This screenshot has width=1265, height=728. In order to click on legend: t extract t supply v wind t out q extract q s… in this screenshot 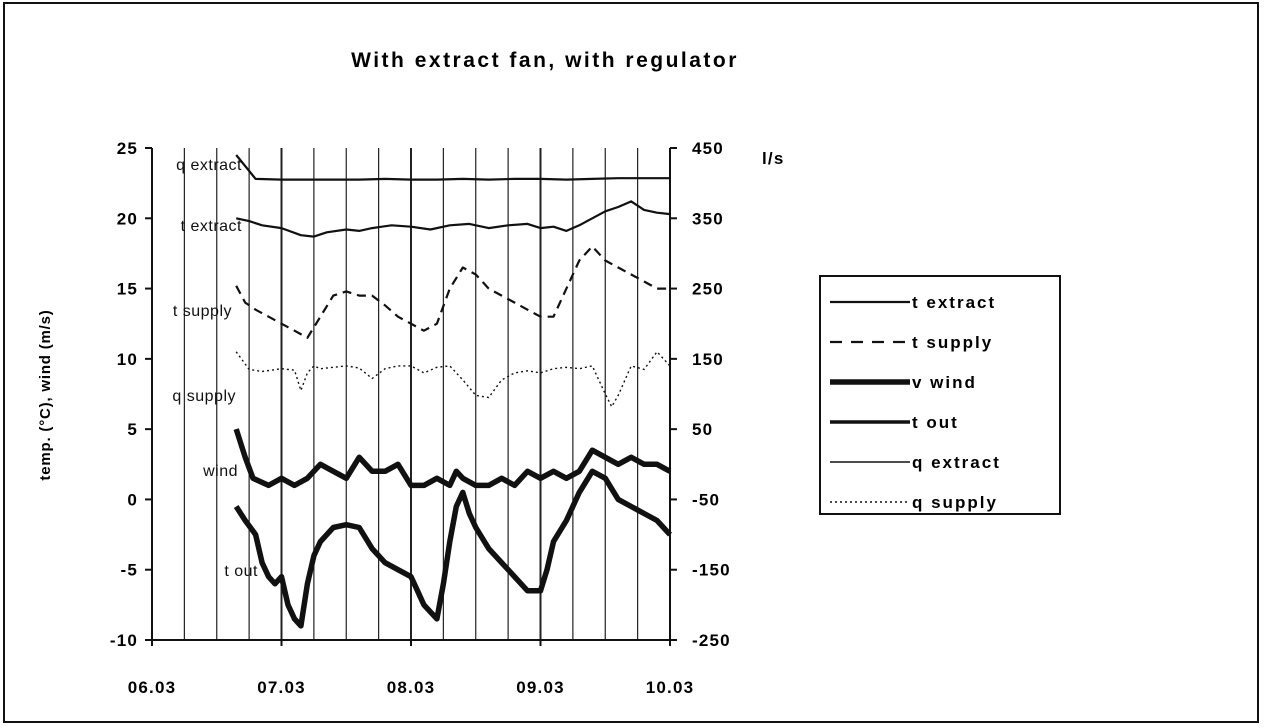, I will do `click(940, 395)`.